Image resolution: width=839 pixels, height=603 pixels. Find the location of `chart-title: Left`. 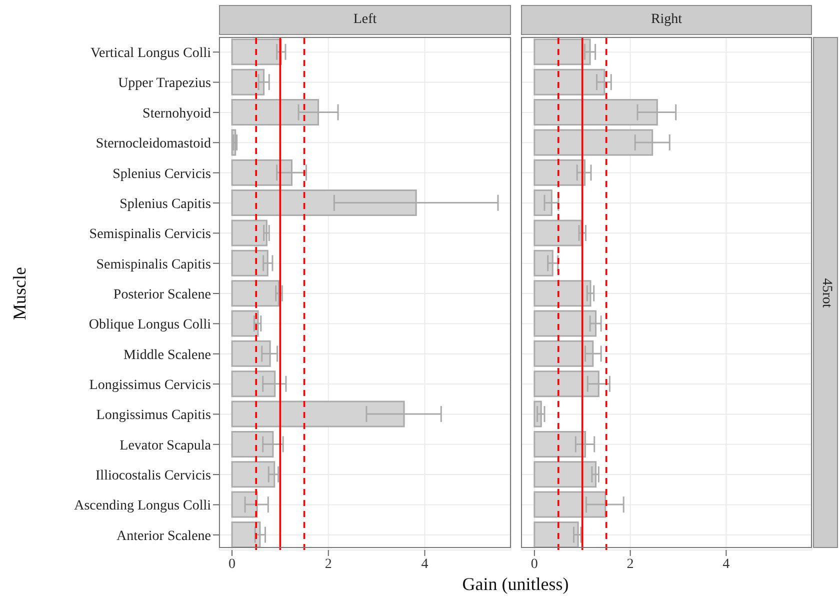

chart-title: Left is located at coordinates (365, 20).